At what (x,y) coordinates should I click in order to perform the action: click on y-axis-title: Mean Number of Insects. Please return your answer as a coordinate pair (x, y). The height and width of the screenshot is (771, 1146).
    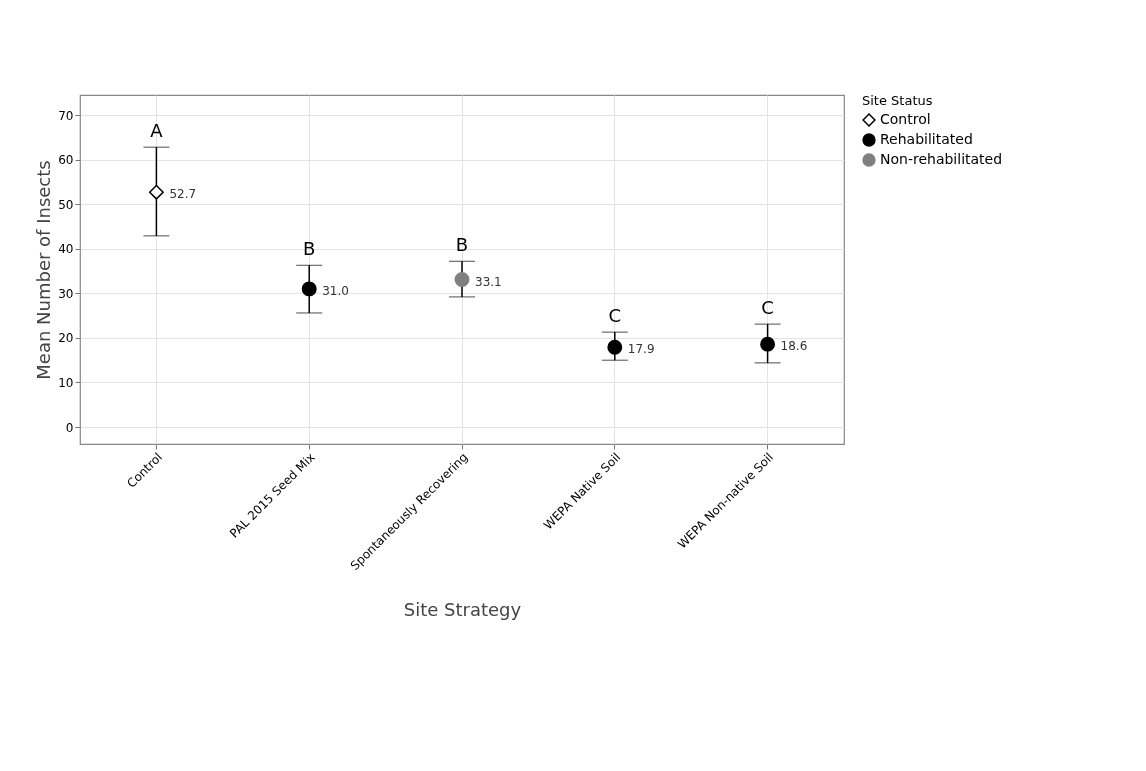
    Looking at the image, I should click on (44, 270).